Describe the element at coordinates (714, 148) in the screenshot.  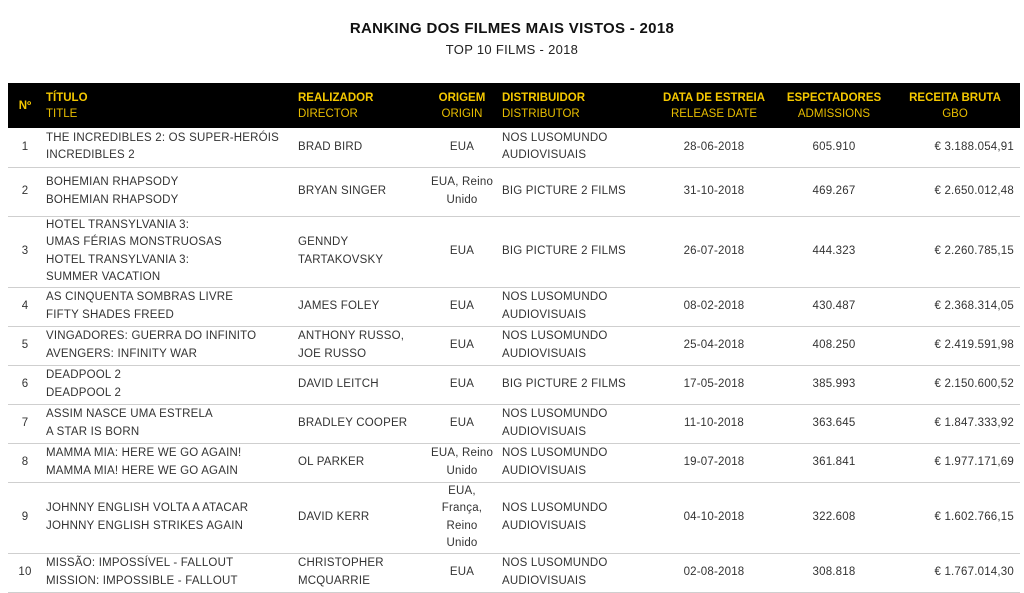
I see `cell-release-date: 28-06-2018` at that location.